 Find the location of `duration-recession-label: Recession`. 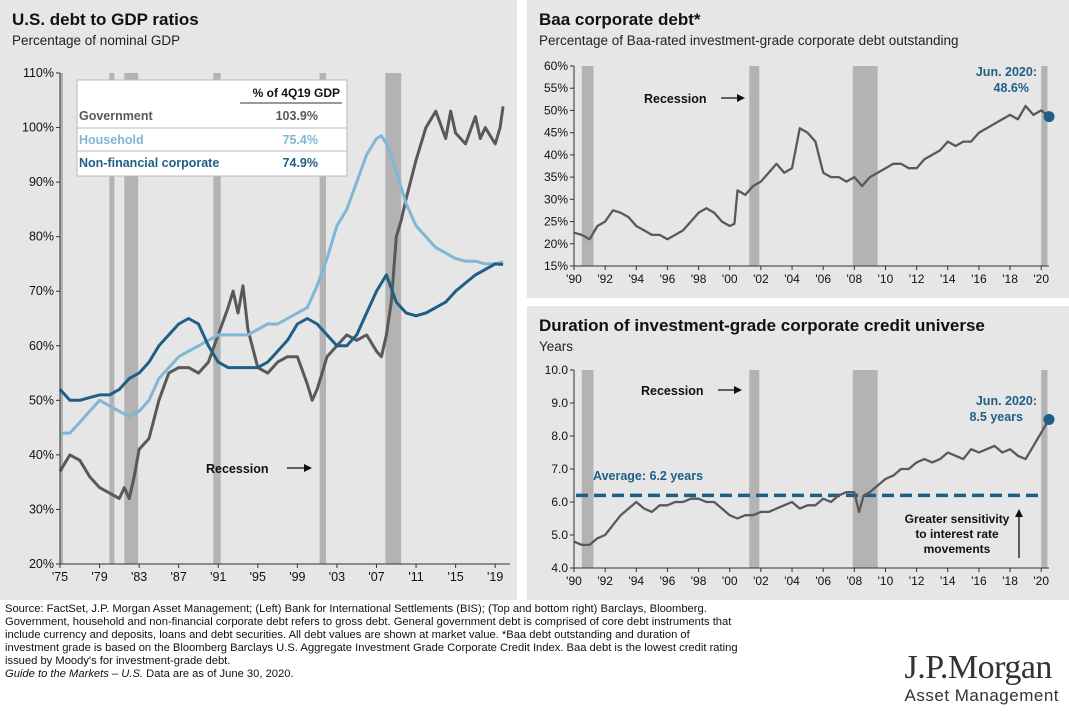

duration-recession-label: Recession is located at coordinates (672, 391).